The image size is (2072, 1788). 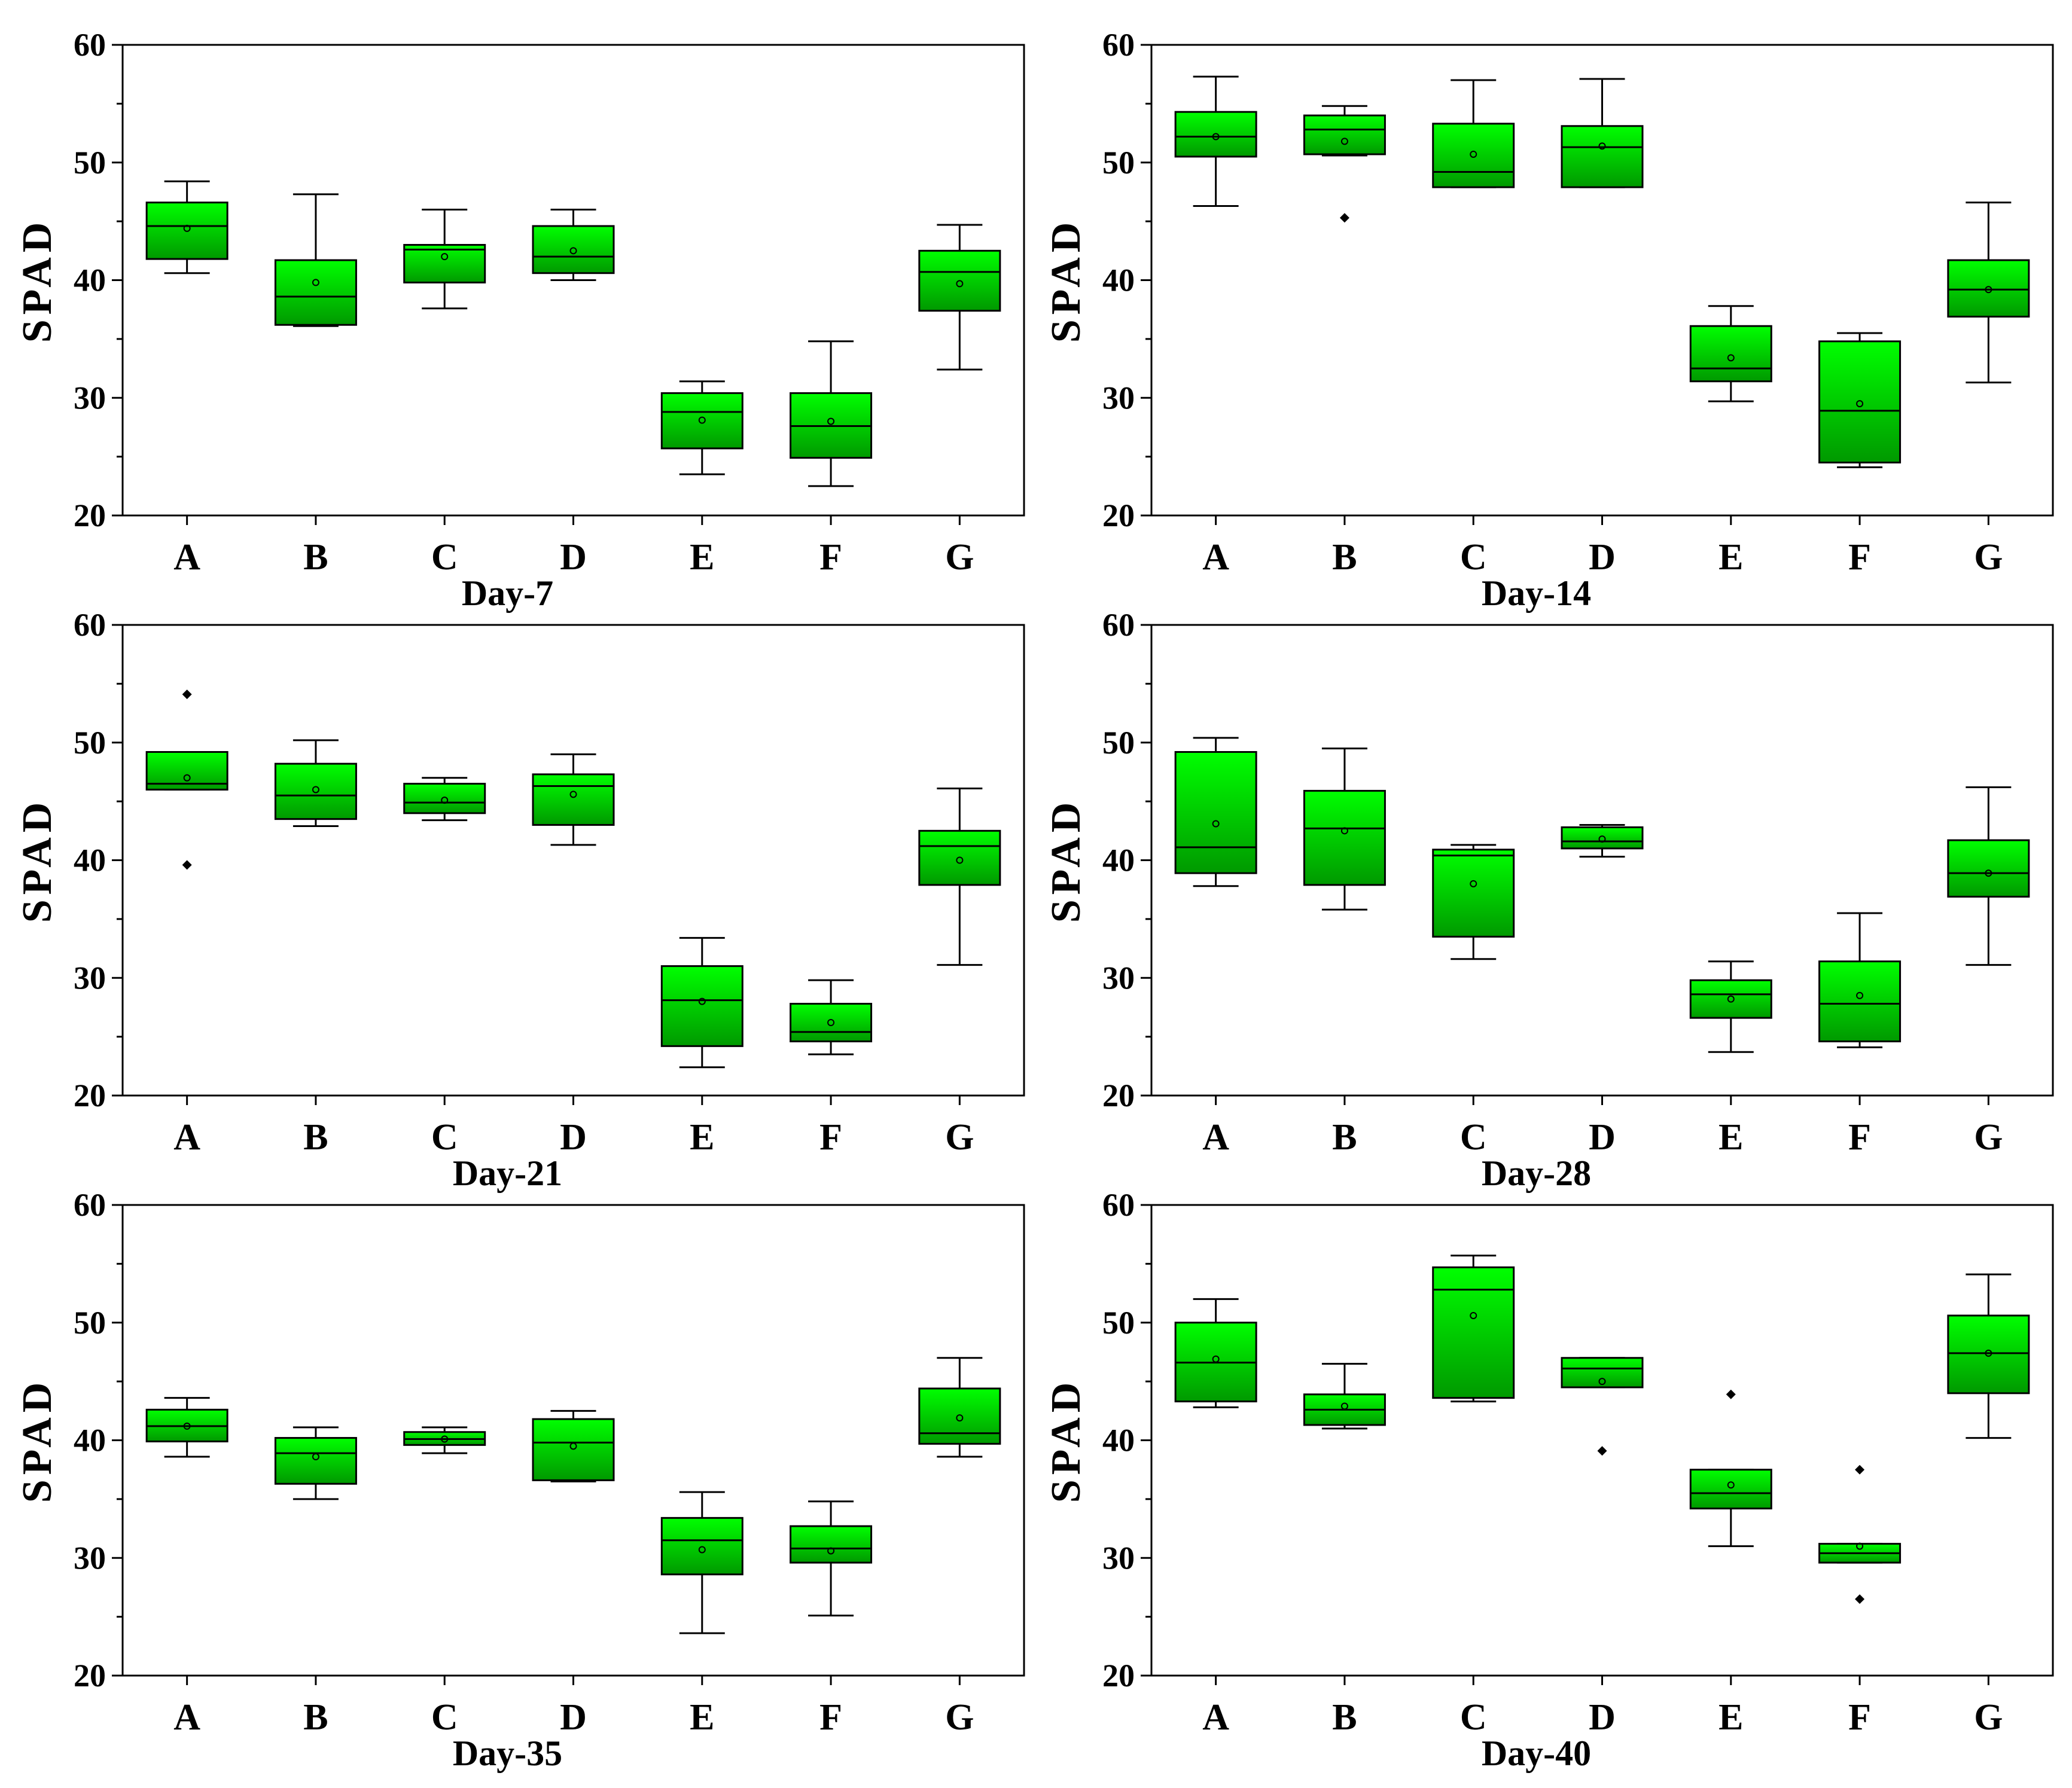 What do you see at coordinates (1988, 1717) in the screenshot?
I see `x-tick-label: G` at bounding box center [1988, 1717].